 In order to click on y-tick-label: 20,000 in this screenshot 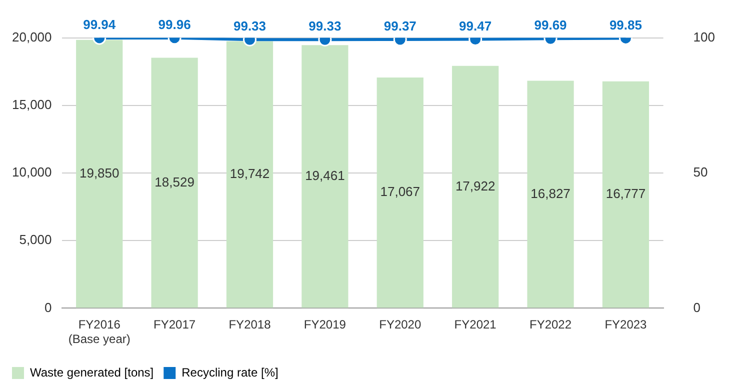, I will do `click(32, 36)`.